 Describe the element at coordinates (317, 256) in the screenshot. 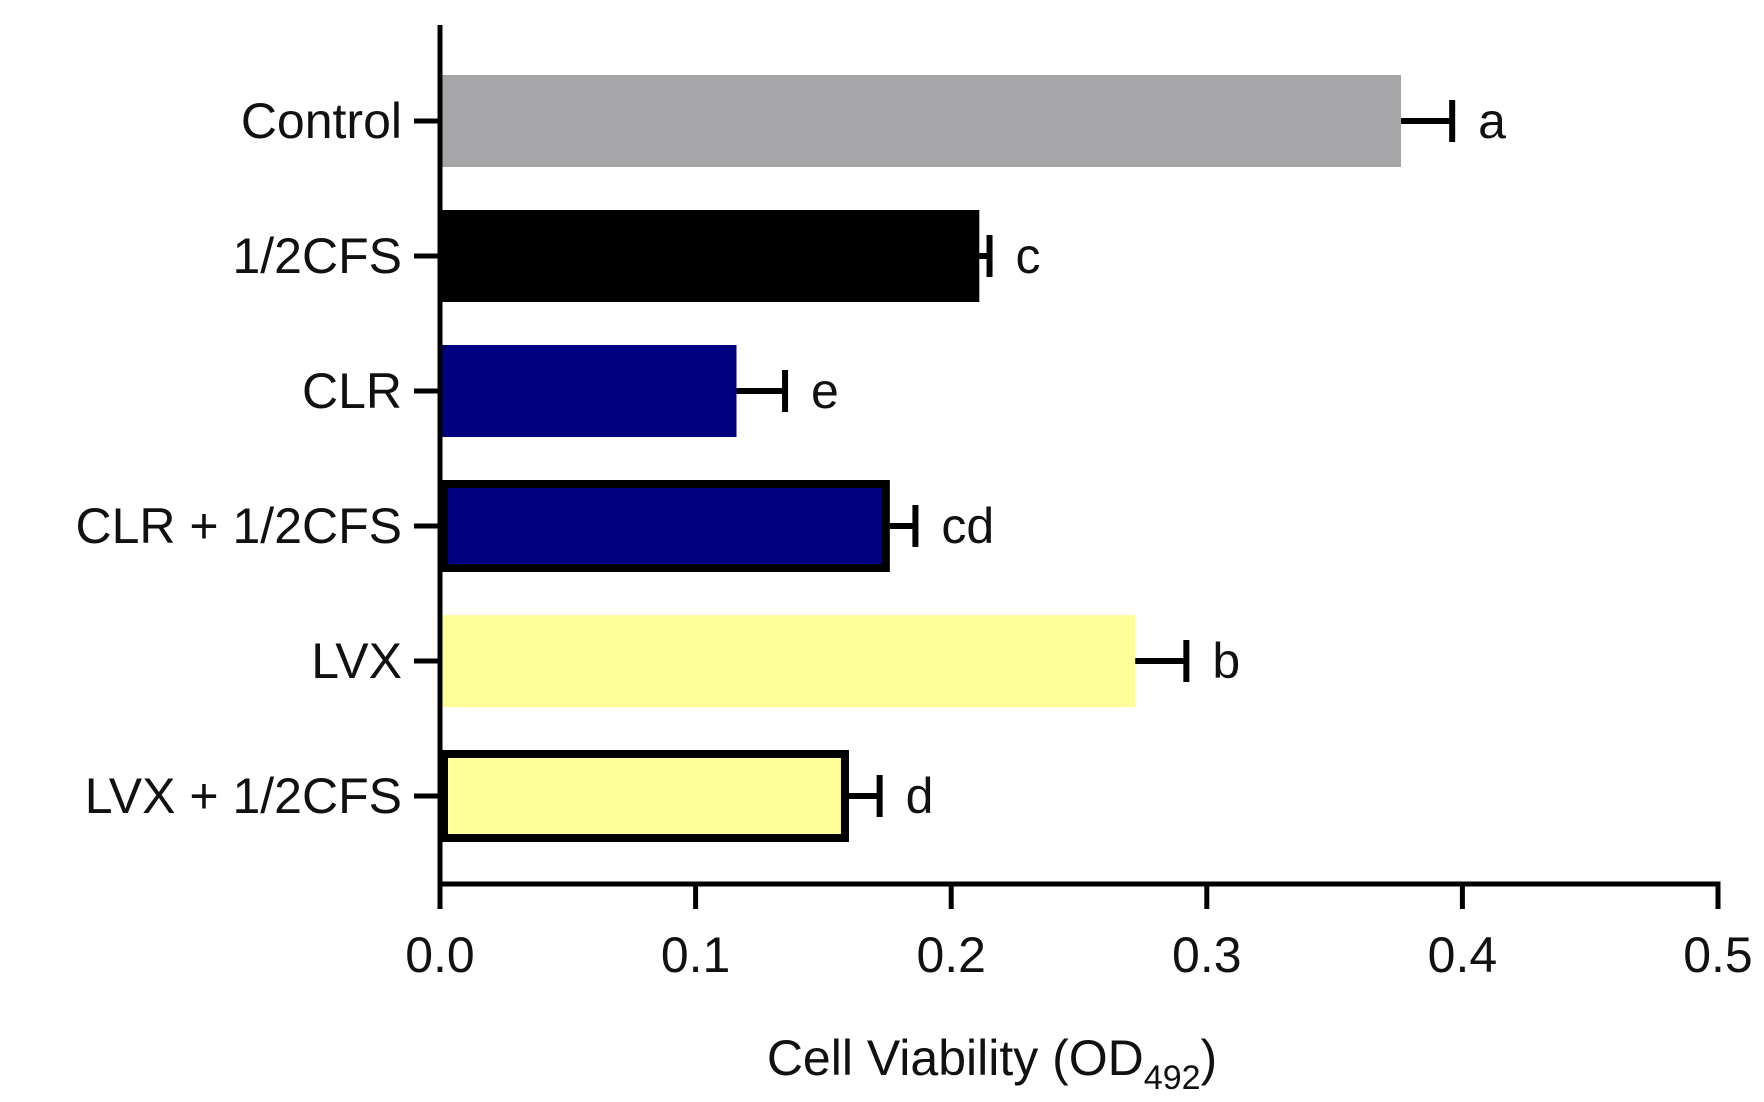

I see `category-label: 1/2CFS` at that location.